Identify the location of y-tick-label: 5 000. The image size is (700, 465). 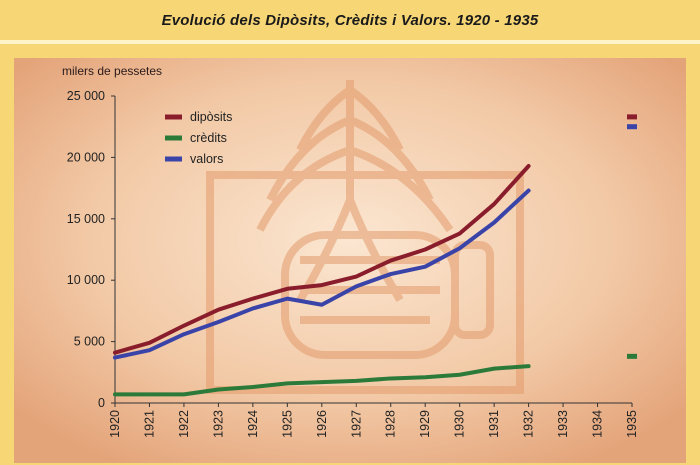
(89, 342).